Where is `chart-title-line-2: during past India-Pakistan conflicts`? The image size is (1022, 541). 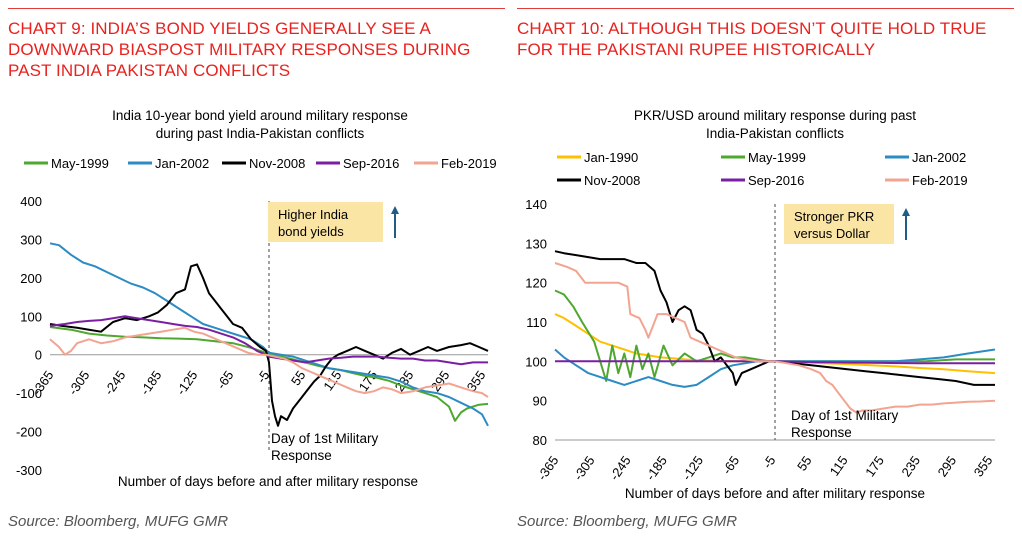 chart-title-line-2: during past India-Pakistan conflicts is located at coordinates (260, 133).